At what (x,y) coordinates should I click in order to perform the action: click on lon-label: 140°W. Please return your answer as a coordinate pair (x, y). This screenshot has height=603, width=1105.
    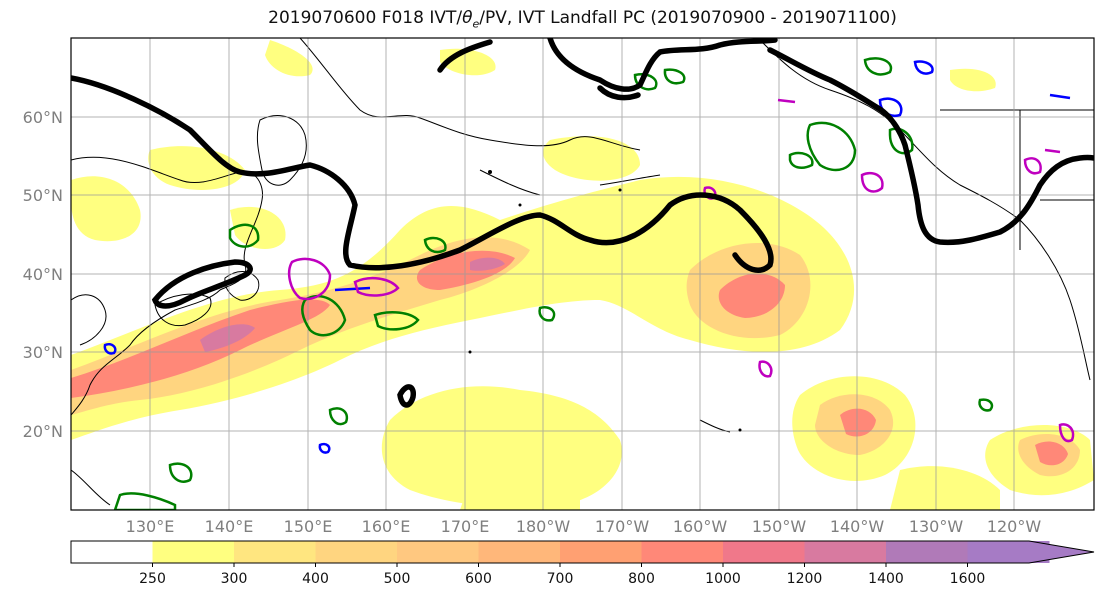
    Looking at the image, I should click on (857, 526).